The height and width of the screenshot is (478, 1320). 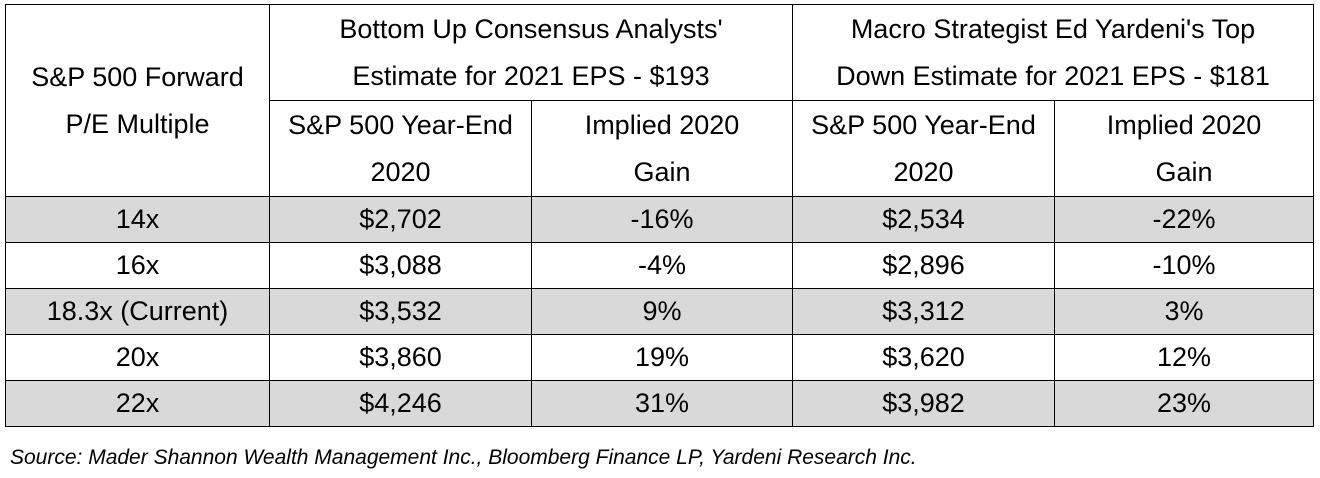 I want to click on table-row: 20x $3,860 19% $3,620 12%, so click(x=660, y=357).